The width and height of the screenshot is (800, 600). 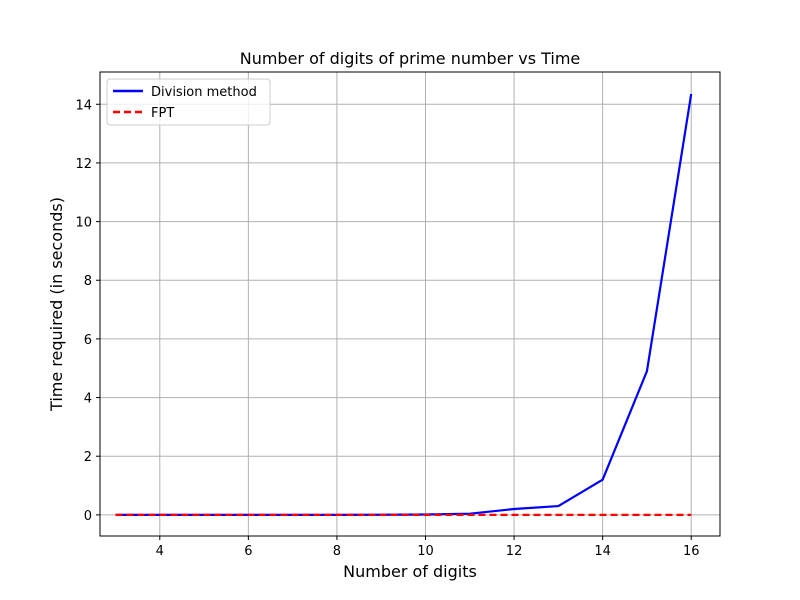 I want to click on x-tick-label: 4, so click(x=160, y=551).